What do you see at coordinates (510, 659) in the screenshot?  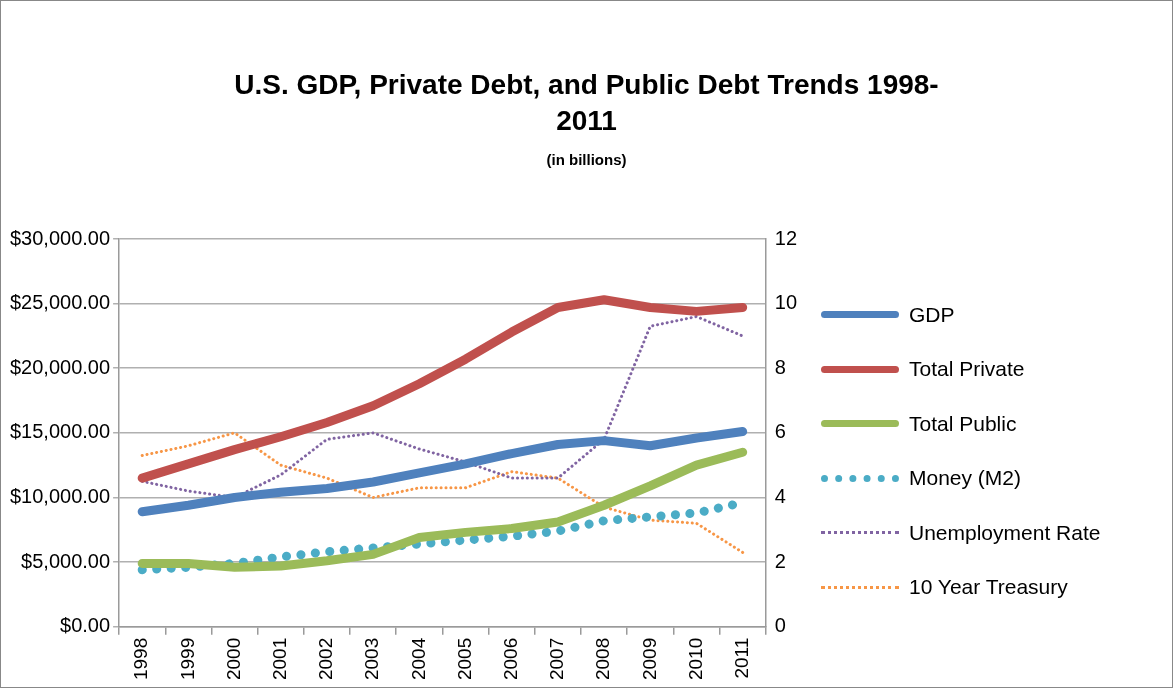 I see `x-tick-label: 2006` at bounding box center [510, 659].